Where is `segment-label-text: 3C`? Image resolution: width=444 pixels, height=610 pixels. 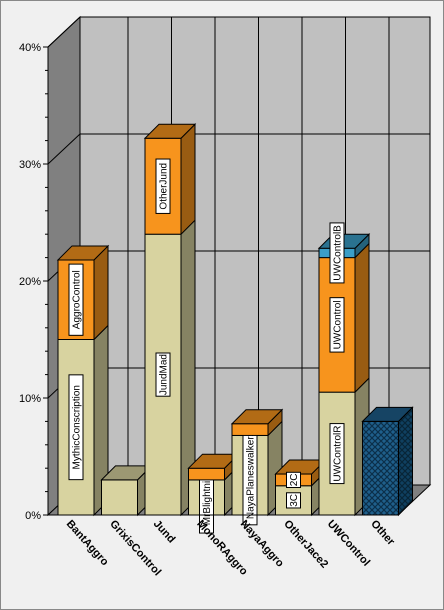 segment-label-text: 3C is located at coordinates (294, 500).